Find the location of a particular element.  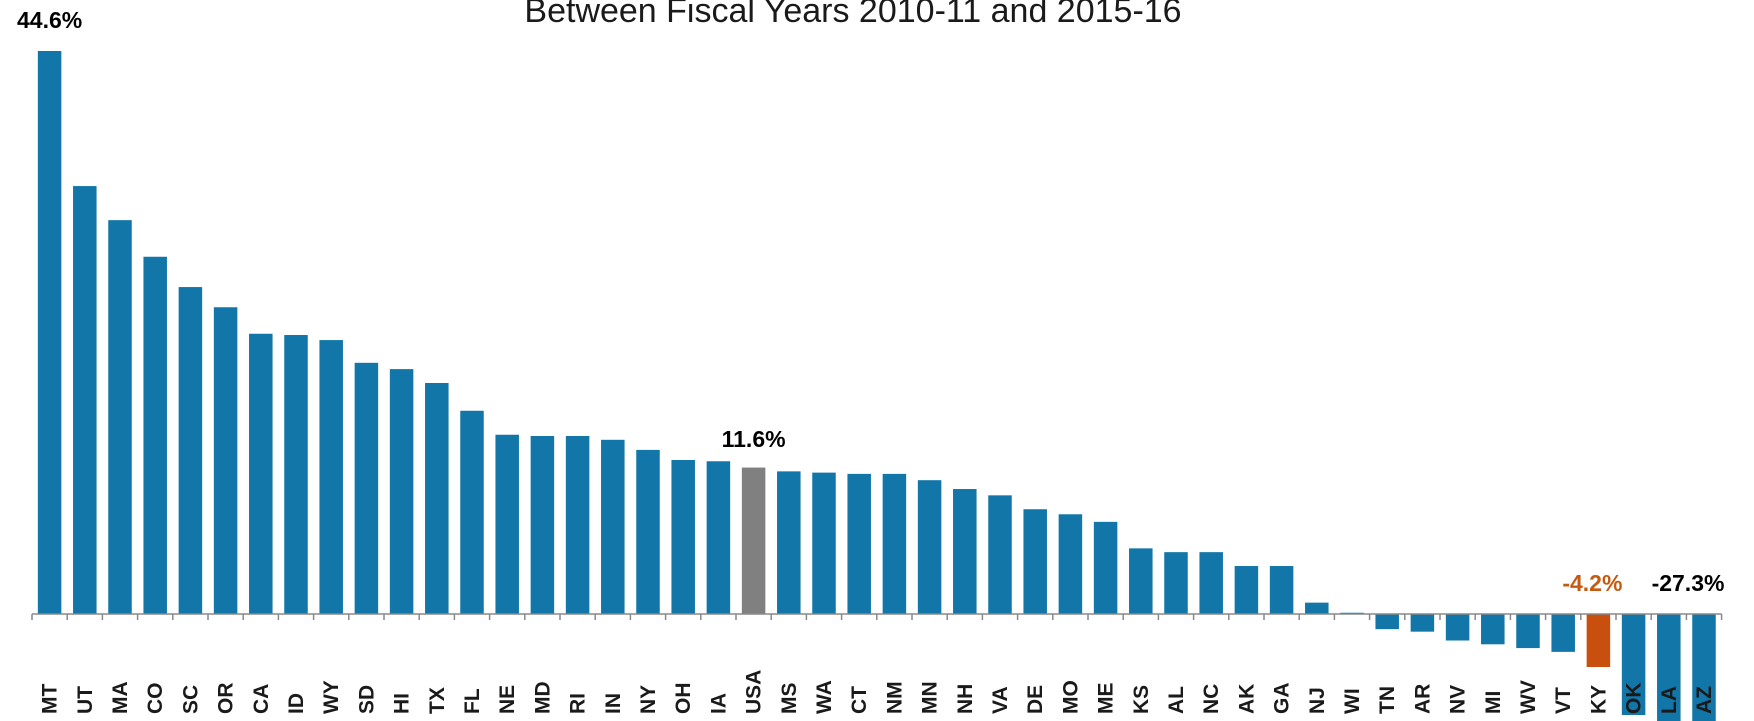

category-label-nv: NV is located at coordinates (1458, 699).